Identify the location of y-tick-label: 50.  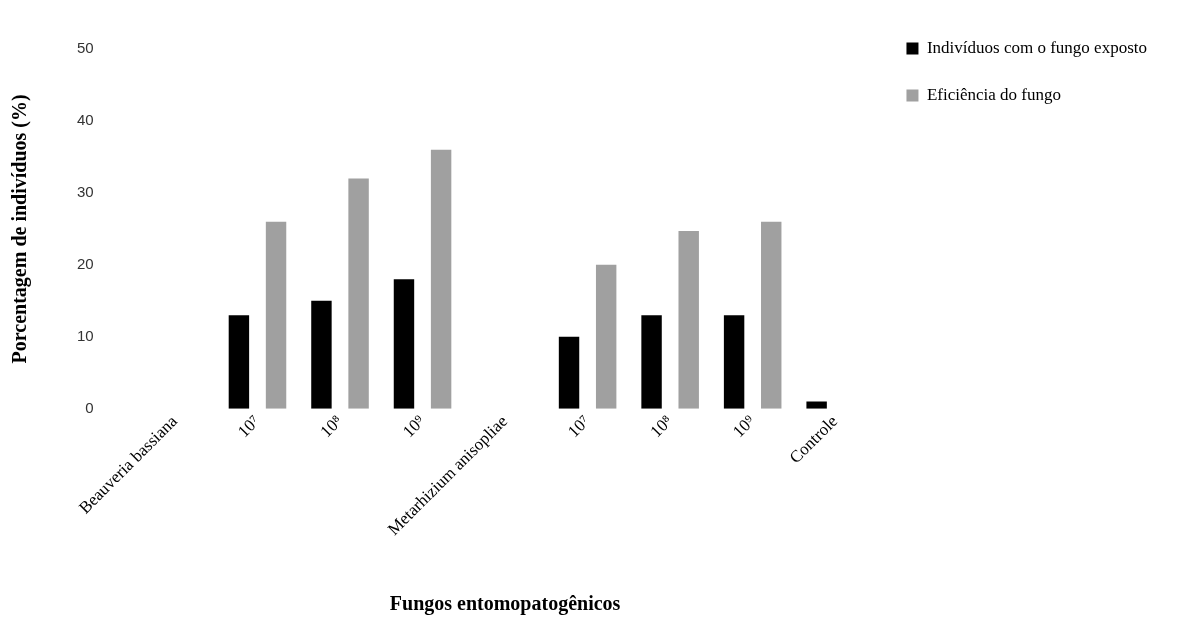
(85, 48).